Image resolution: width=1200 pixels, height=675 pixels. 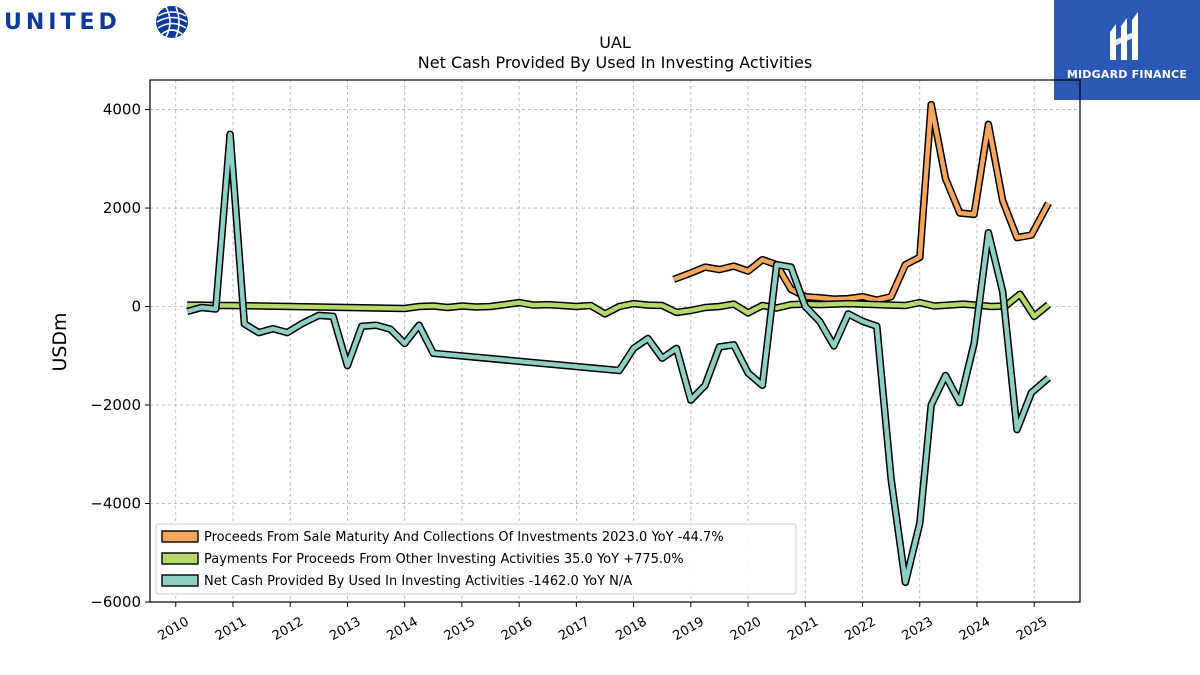 What do you see at coordinates (122, 110) in the screenshot?
I see `y-tick-label: 4000` at bounding box center [122, 110].